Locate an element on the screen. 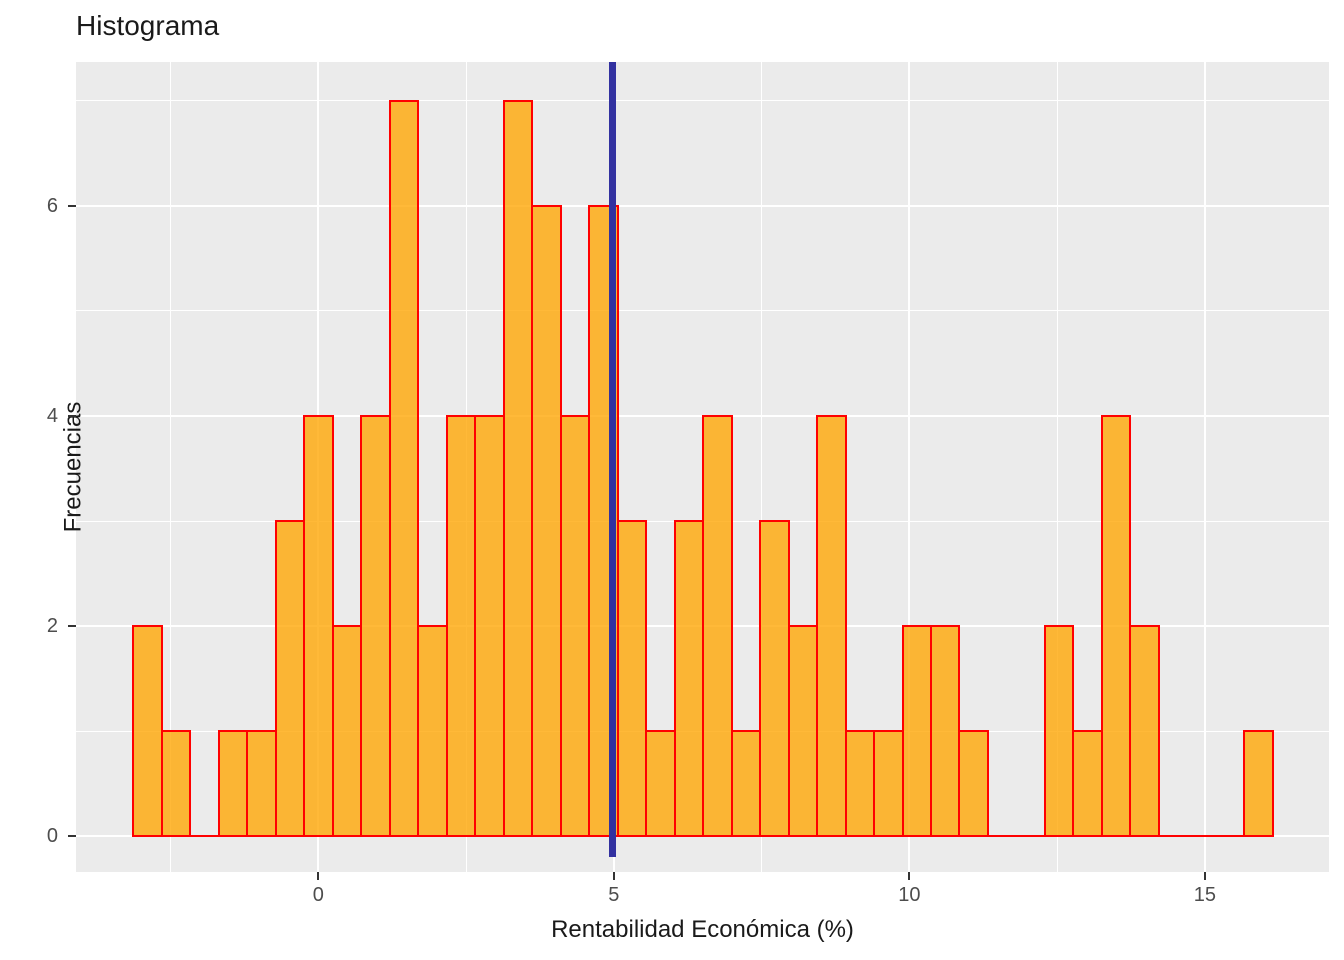 This screenshot has width=1344, height=960. y-axis-title: Frecuencias is located at coordinates (73, 467).